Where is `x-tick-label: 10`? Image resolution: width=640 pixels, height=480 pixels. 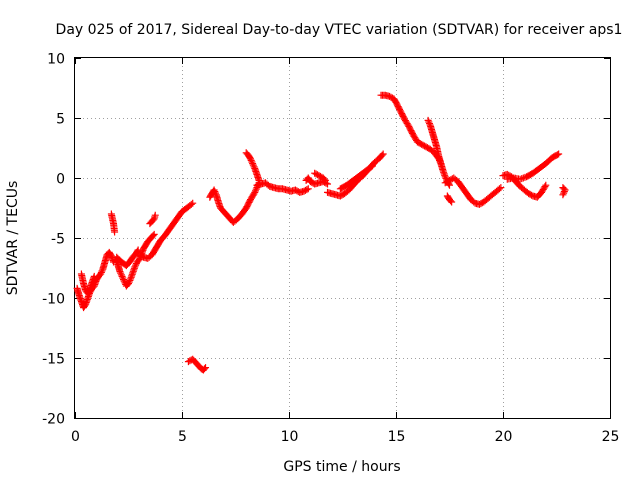 x-tick-label: 10 is located at coordinates (290, 437).